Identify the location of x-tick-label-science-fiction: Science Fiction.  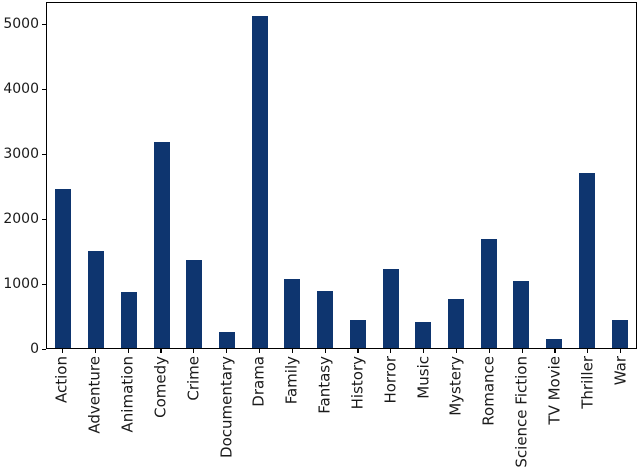
(521, 412).